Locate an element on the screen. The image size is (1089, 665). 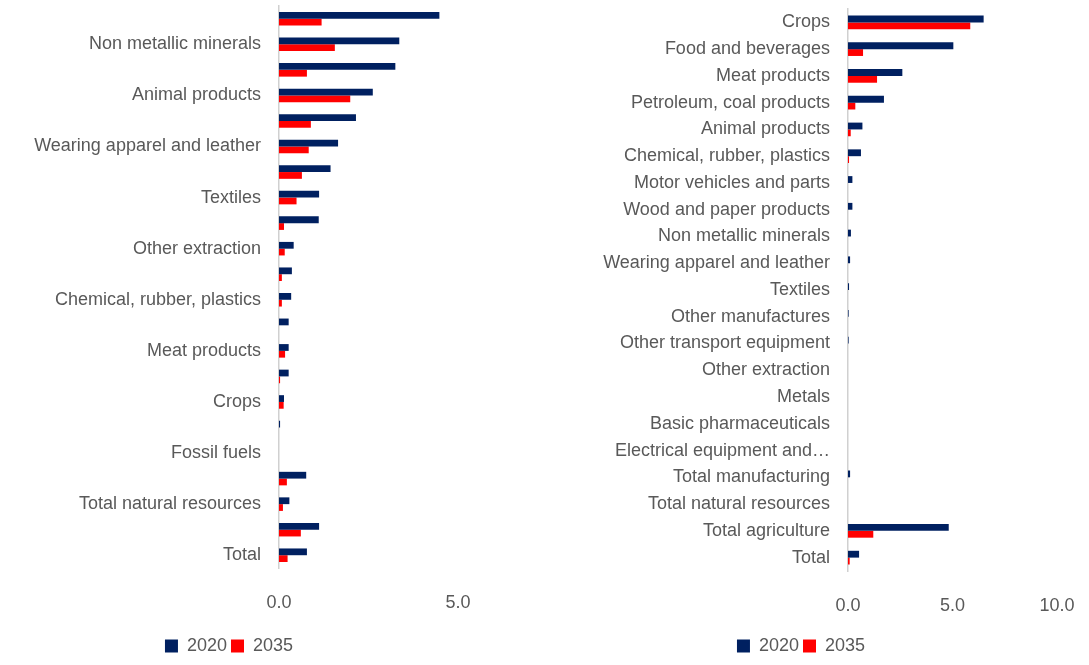
y-tick-label: Wood and paper products is located at coordinates (726, 208).